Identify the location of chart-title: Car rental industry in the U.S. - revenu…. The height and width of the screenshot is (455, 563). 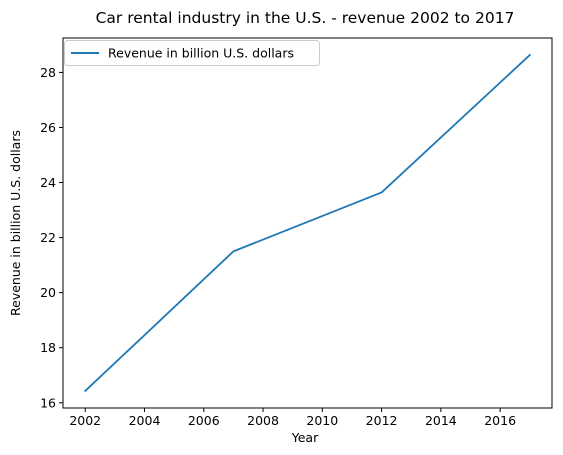
(305, 18).